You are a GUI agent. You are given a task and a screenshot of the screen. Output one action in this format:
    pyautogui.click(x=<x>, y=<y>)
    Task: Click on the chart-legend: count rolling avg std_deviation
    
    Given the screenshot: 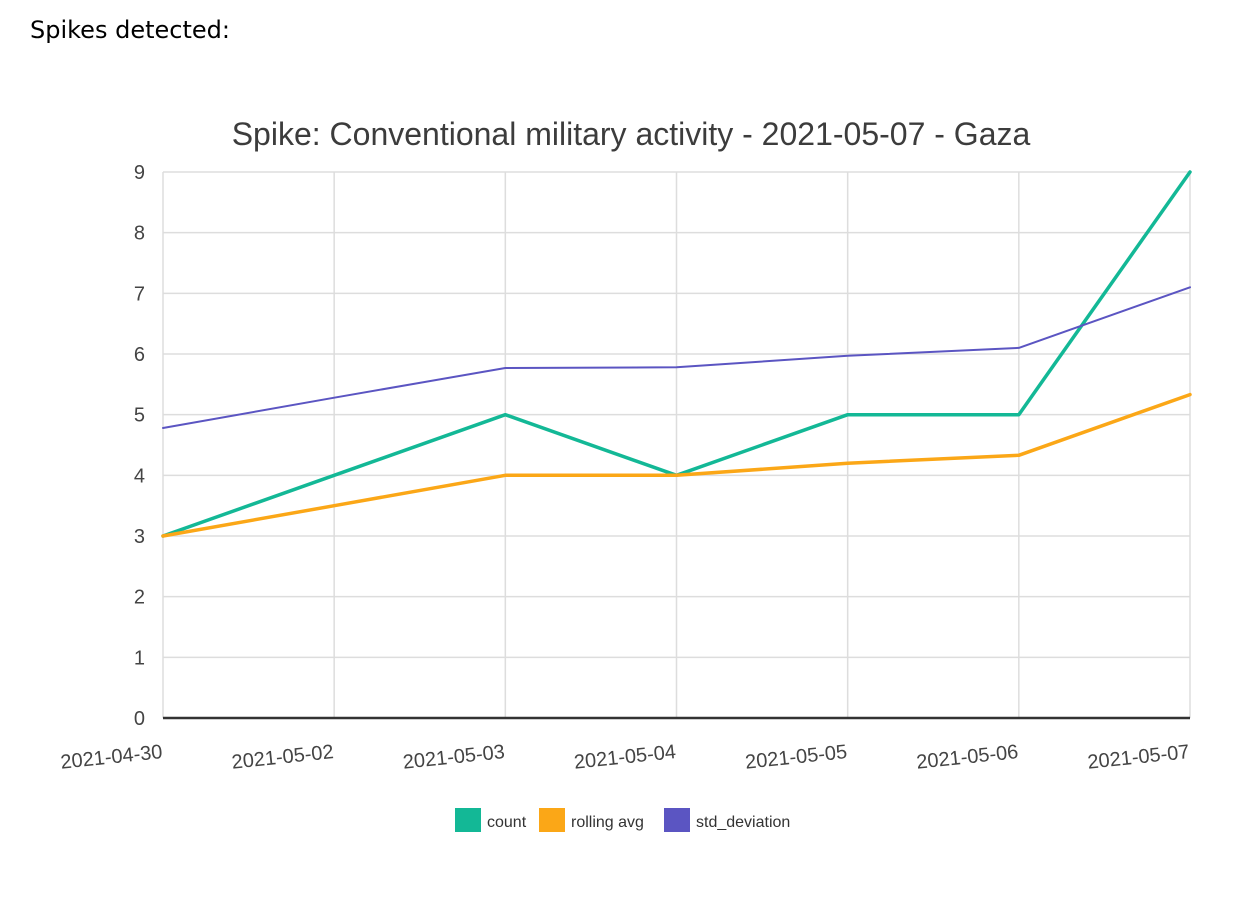 What is the action you would take?
    pyautogui.click(x=622, y=820)
    